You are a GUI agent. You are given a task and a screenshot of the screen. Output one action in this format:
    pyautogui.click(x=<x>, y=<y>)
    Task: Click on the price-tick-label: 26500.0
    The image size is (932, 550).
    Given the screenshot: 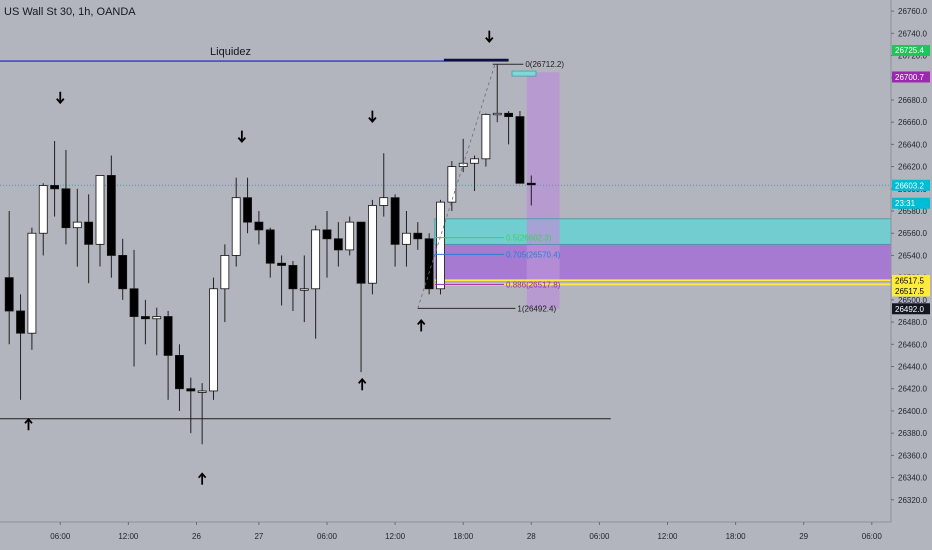 What is the action you would take?
    pyautogui.click(x=912, y=300)
    